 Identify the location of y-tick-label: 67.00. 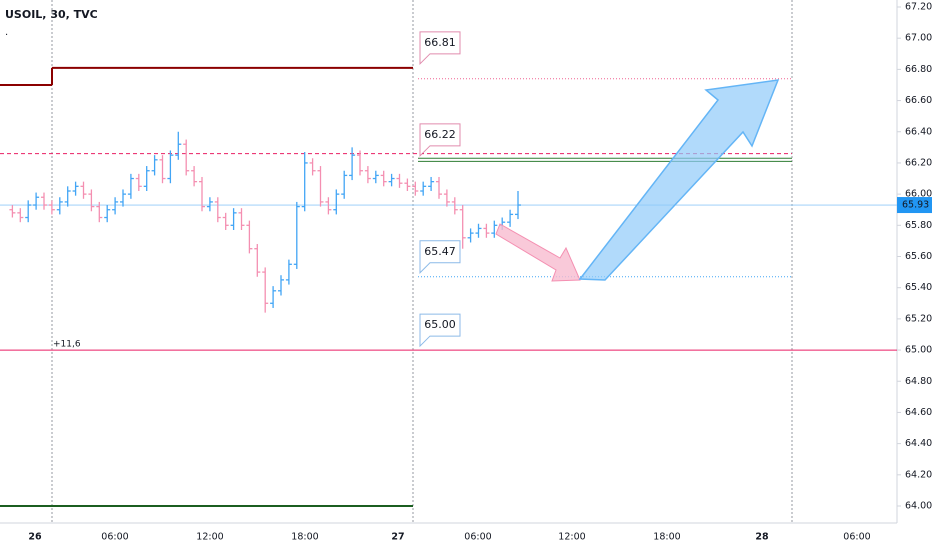
(918, 38).